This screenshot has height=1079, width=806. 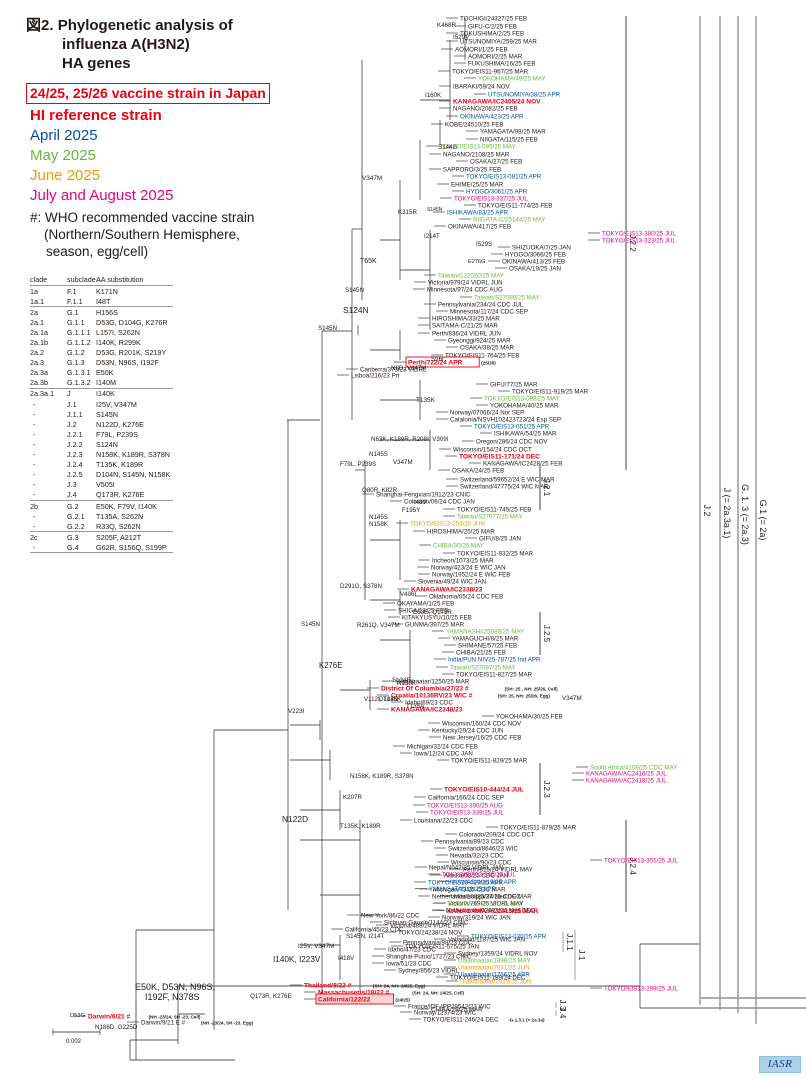 What do you see at coordinates (496, 162) in the screenshot?
I see `leaf-label: OSAKA/27/25 FEB` at bounding box center [496, 162].